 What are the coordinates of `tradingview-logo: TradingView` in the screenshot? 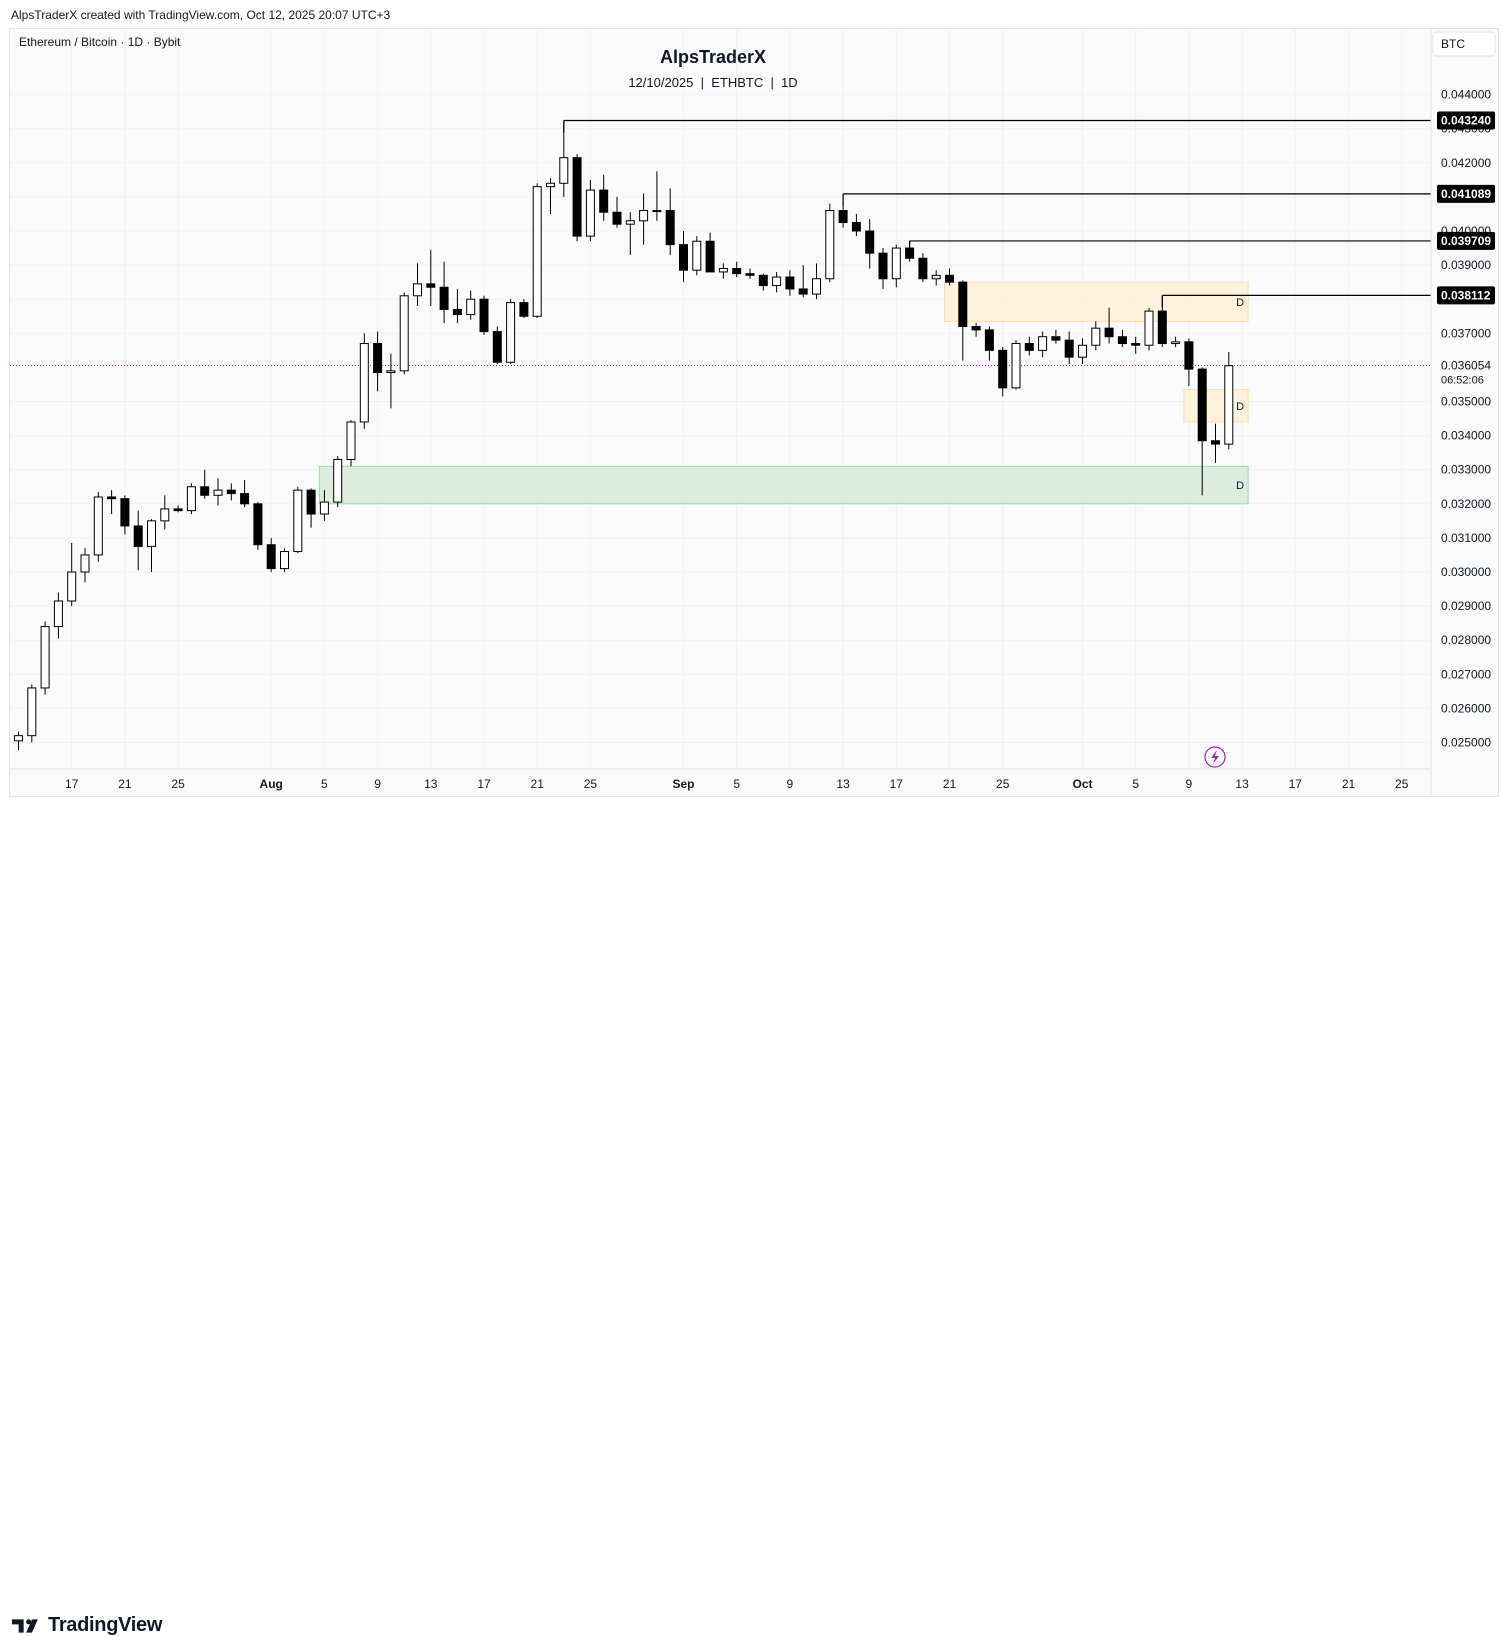 It's located at (87, 1625).